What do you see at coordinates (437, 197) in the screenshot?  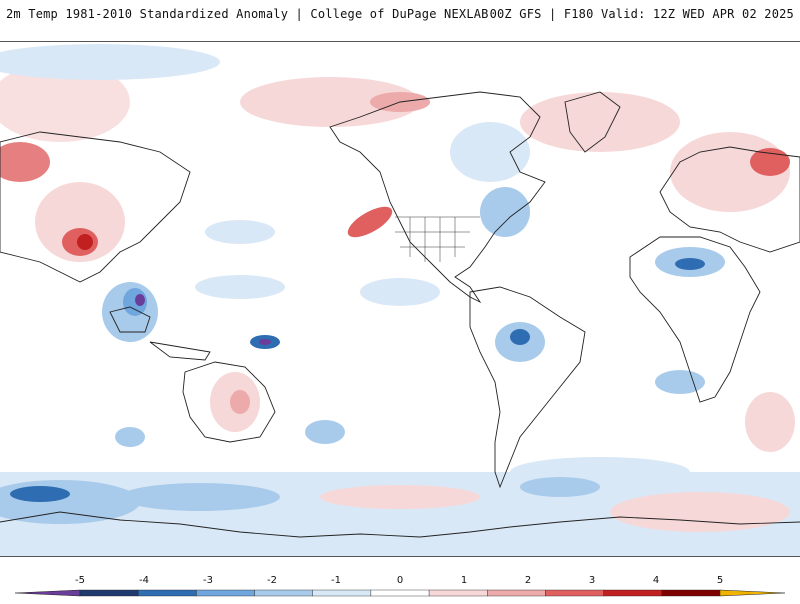 I see `coast-north-america` at bounding box center [437, 197].